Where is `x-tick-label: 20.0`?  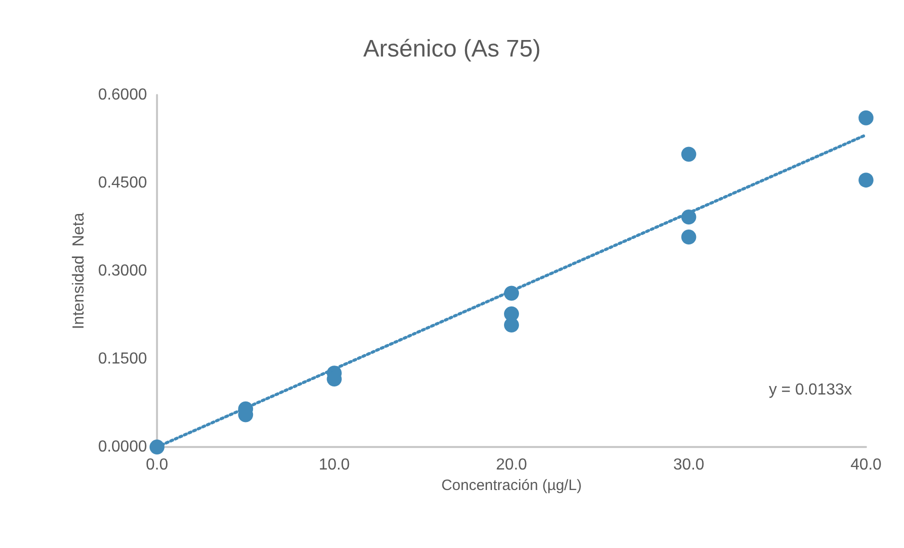
x-tick-label: 20.0 is located at coordinates (512, 465).